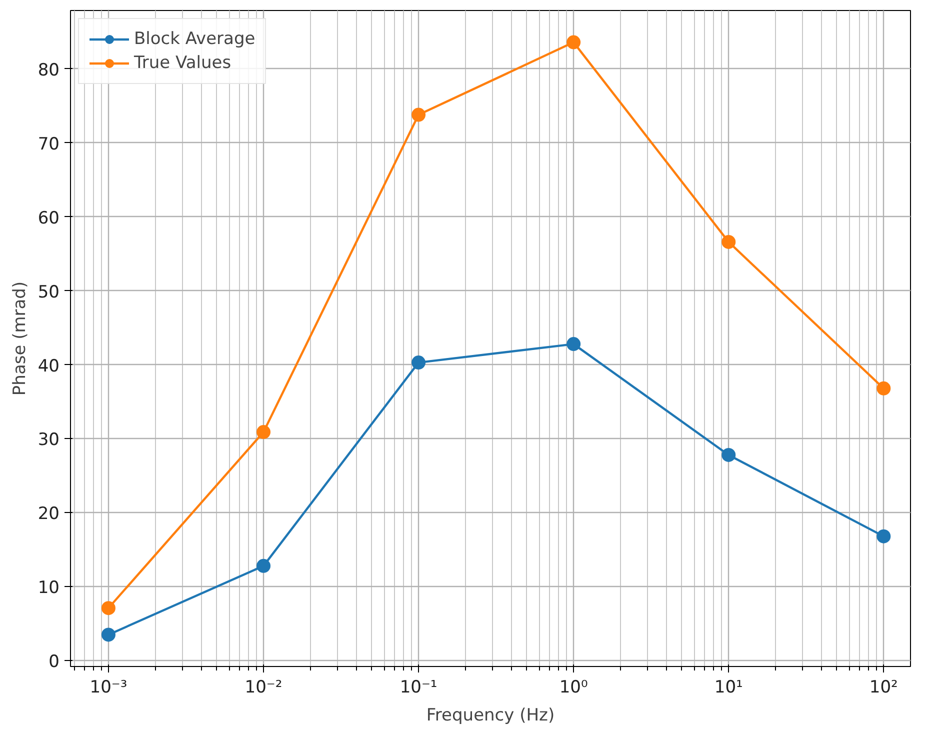  Describe the element at coordinates (20, 338) in the screenshot. I see `y-axis-title: Phase (mrad)` at that location.